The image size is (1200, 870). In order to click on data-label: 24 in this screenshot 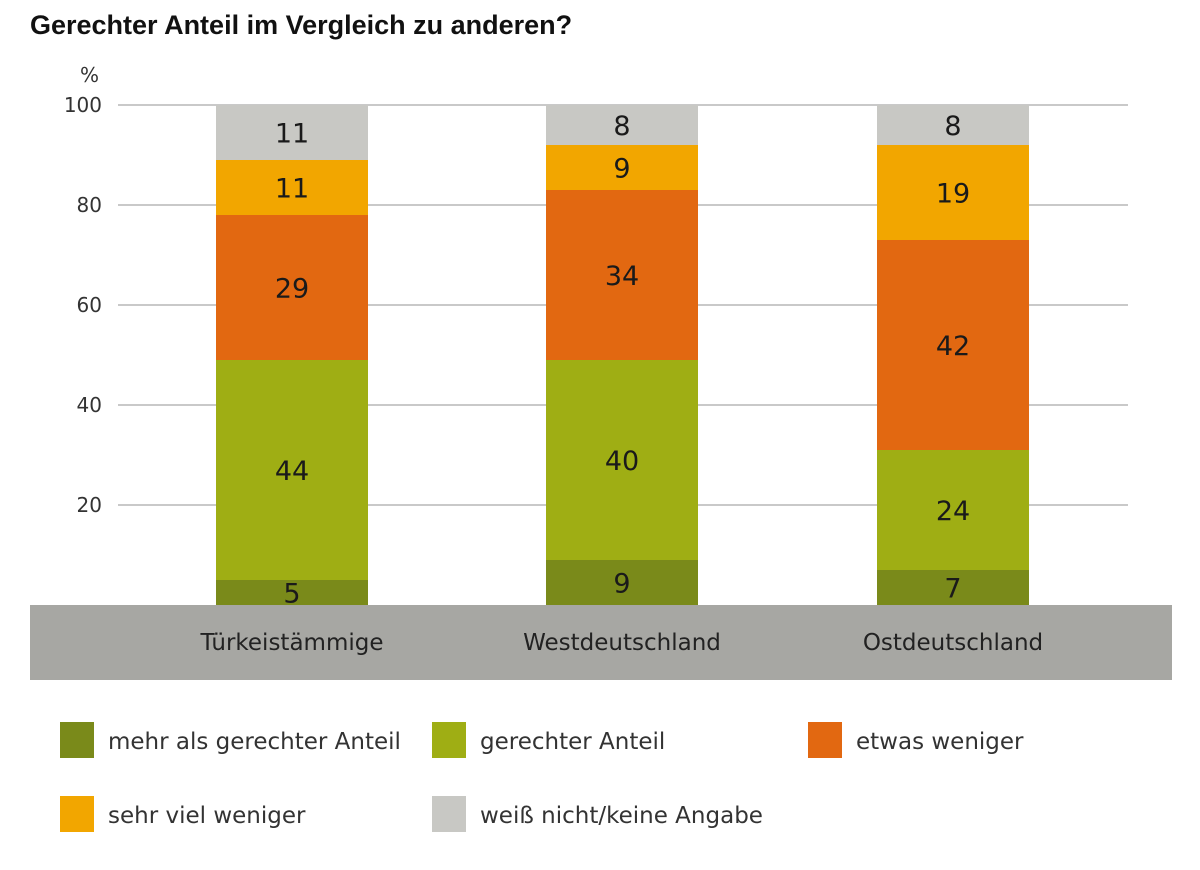, I will do `click(953, 511)`.